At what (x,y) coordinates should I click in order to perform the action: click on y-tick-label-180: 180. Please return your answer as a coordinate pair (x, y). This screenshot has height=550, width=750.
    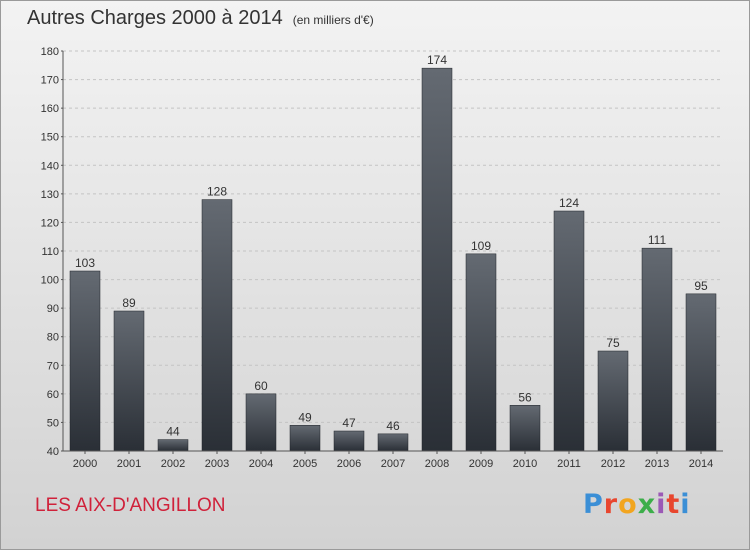
    Looking at the image, I should click on (50, 52).